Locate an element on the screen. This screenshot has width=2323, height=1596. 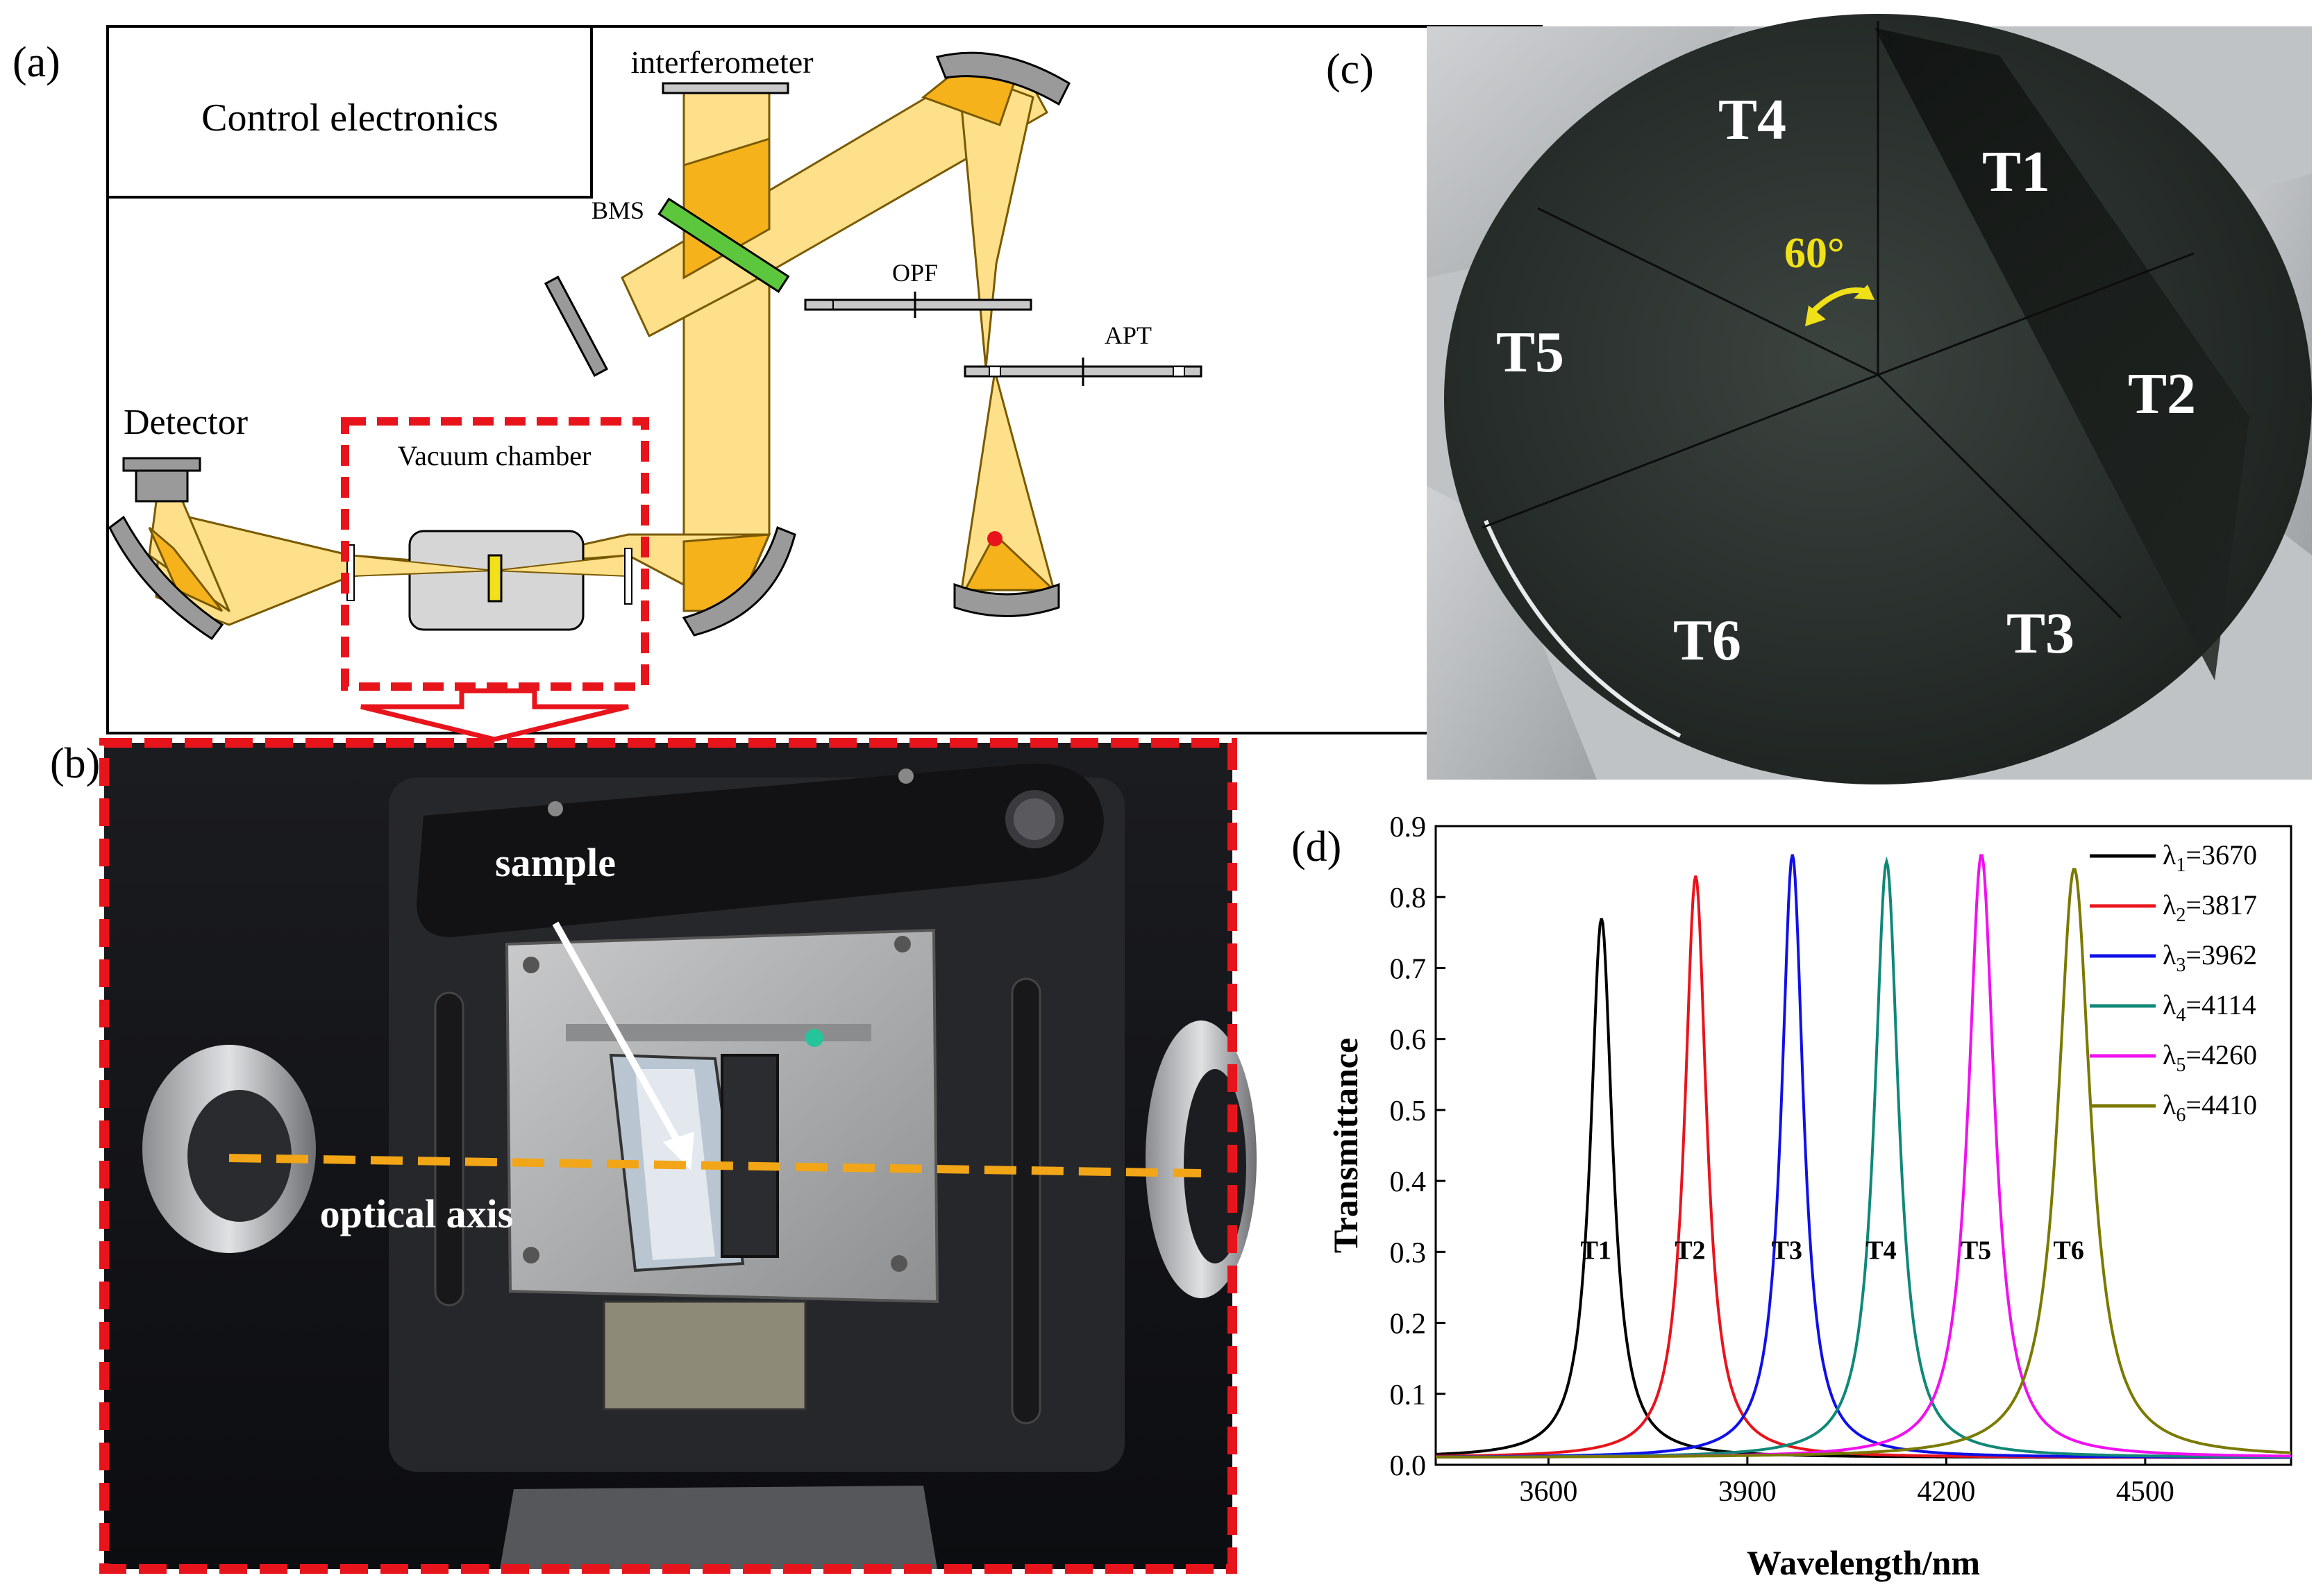
bms-label: BMS is located at coordinates (618, 210).